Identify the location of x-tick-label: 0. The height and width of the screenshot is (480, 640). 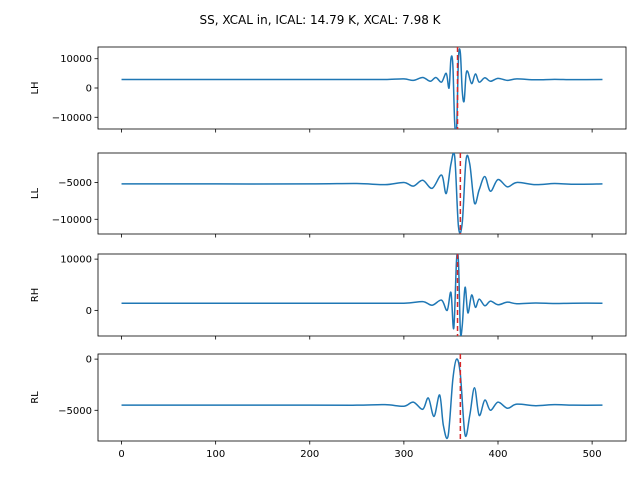
(121, 454).